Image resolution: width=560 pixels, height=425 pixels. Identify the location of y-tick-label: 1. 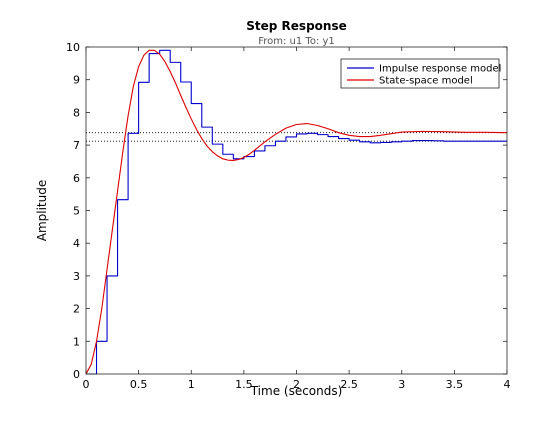
(76, 341).